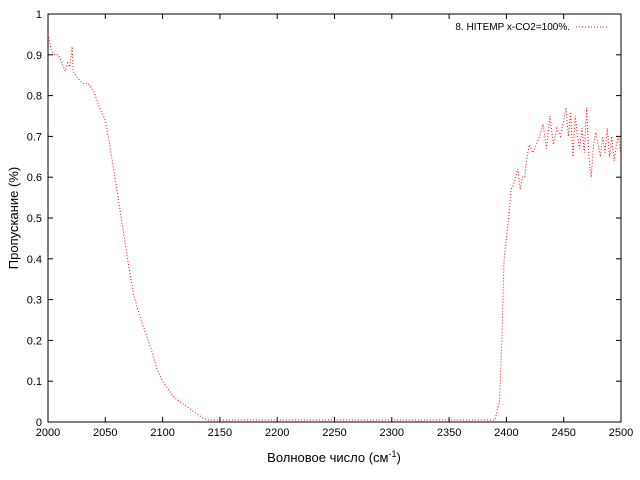 Image resolution: width=640 pixels, height=480 pixels. I want to click on x-tick-label: 2350, so click(449, 433).